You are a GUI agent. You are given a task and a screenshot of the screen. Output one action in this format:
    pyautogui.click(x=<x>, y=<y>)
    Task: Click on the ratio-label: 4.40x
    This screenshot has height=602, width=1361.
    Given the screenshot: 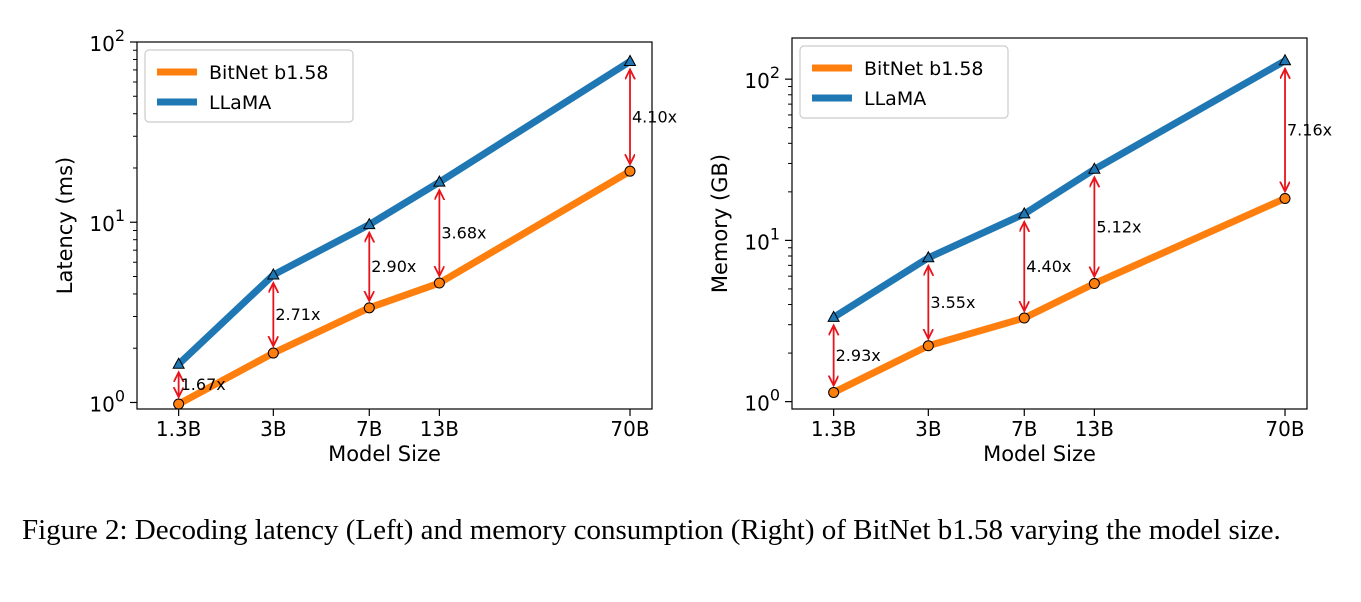 What is the action you would take?
    pyautogui.click(x=1048, y=266)
    